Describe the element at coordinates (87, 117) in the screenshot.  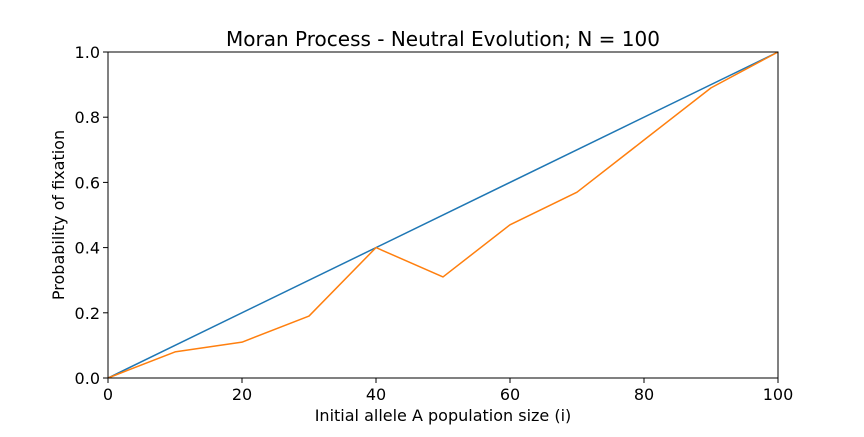
I see `y-tick-label: 0.8` at that location.